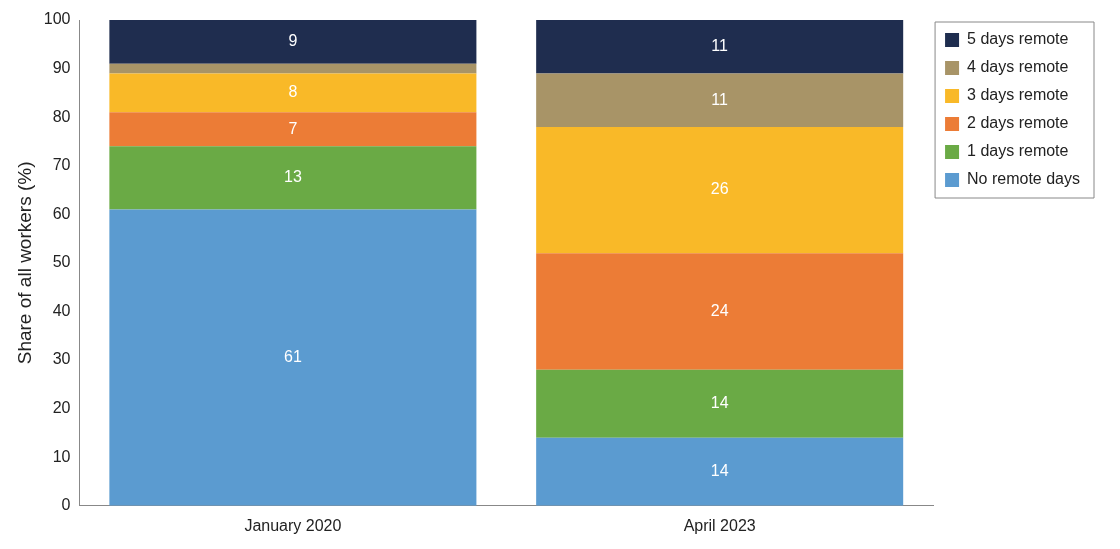 This screenshot has width=1120, height=549. Describe the element at coordinates (24, 263) in the screenshot. I see `y-axis-title: Share of all workers (%)` at that location.